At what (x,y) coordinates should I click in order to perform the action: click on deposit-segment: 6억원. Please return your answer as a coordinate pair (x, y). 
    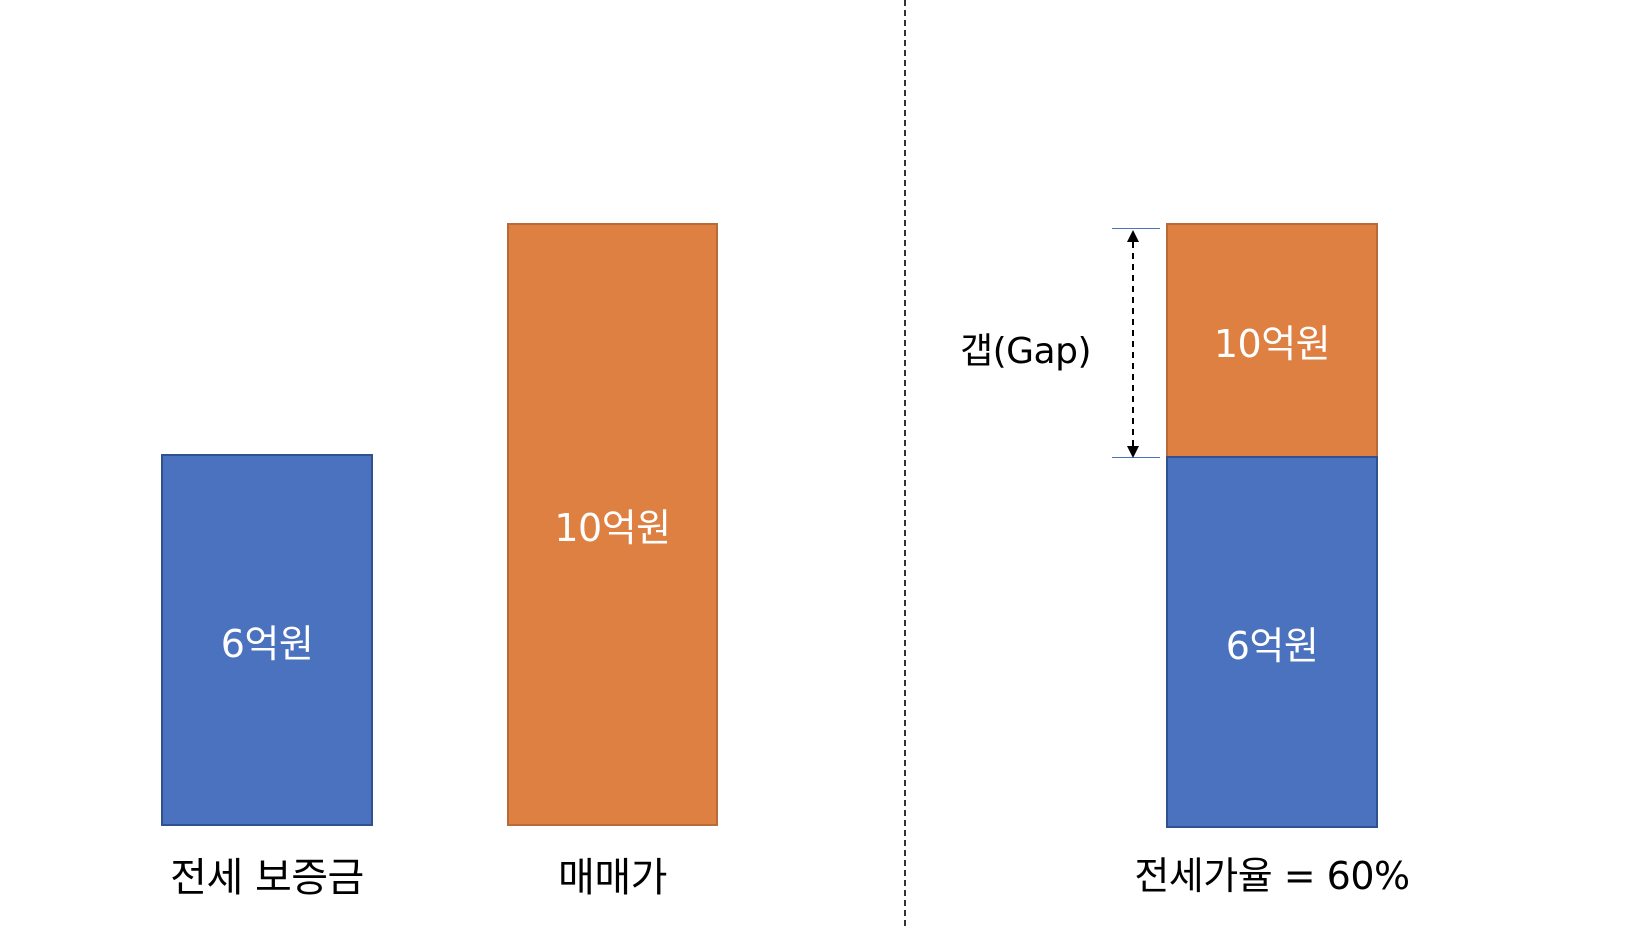
    Looking at the image, I should click on (1272, 642).